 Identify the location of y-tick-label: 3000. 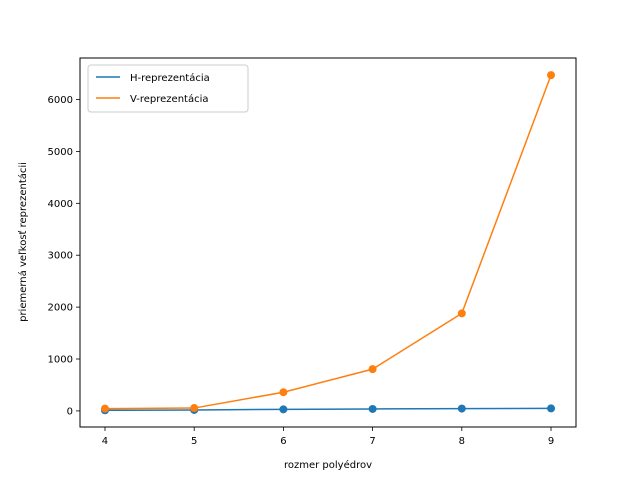
(60, 256).